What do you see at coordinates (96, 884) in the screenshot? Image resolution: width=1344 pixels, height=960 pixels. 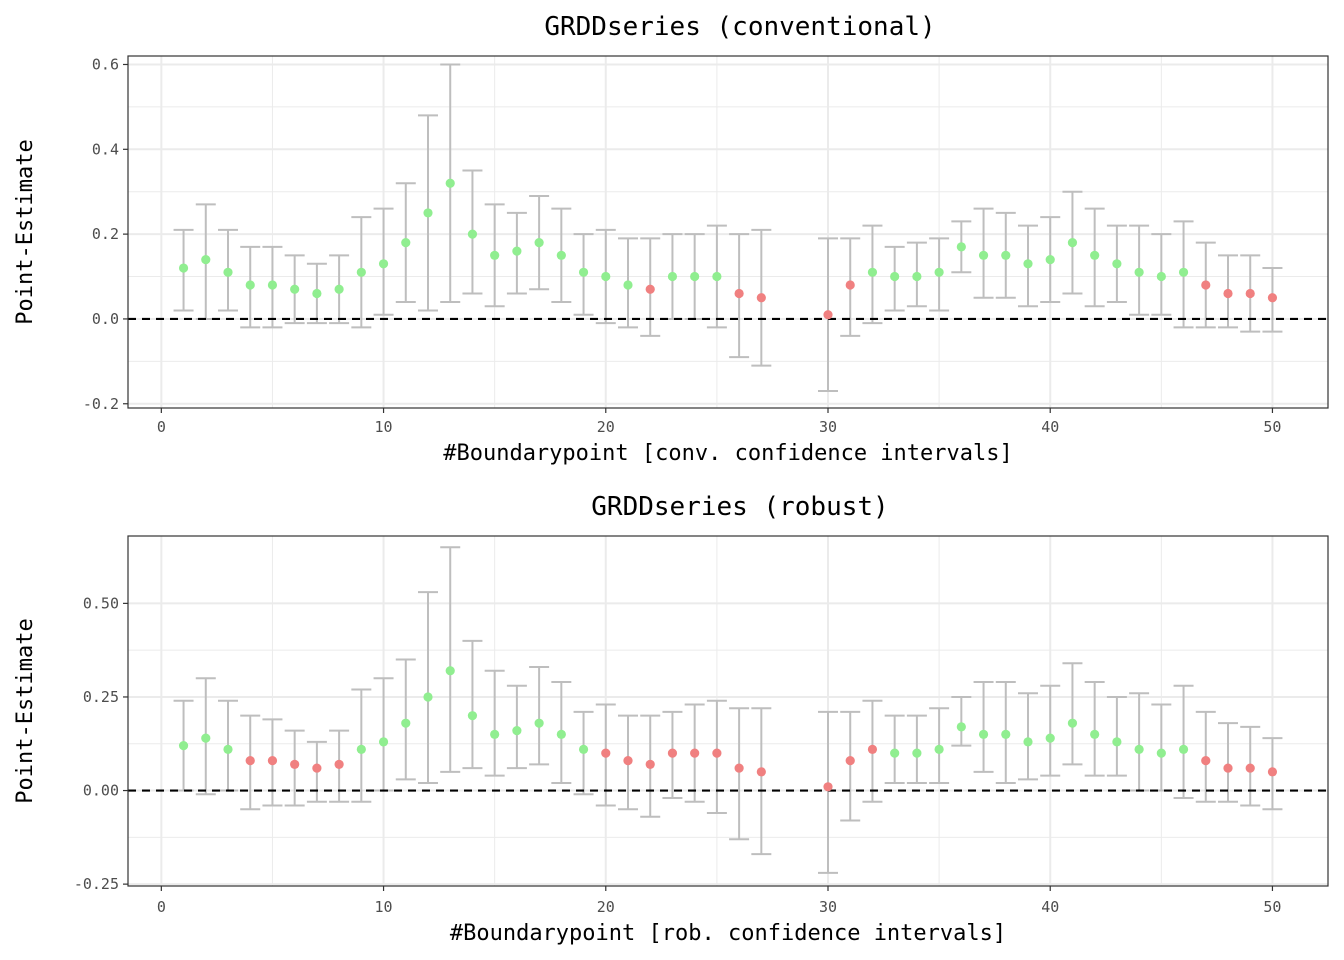 I see `y-tick-label: -0.25` at bounding box center [96, 884].